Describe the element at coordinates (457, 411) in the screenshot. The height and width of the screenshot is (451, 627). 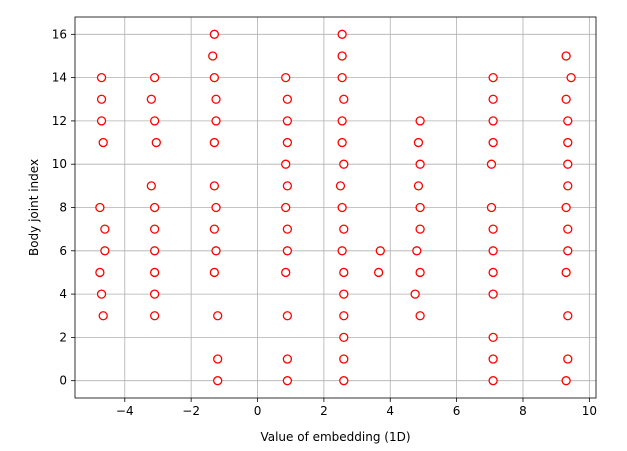
I see `x-tick-label: 6` at that location.